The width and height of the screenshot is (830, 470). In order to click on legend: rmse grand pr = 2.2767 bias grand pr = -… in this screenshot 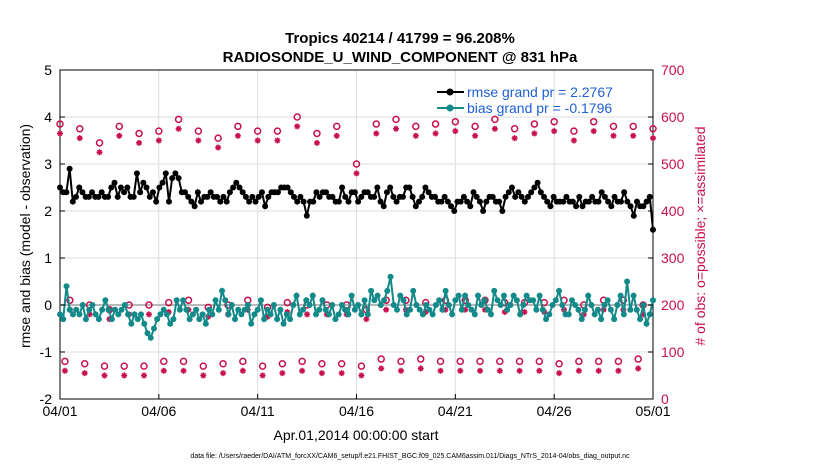, I will do `click(525, 100)`.